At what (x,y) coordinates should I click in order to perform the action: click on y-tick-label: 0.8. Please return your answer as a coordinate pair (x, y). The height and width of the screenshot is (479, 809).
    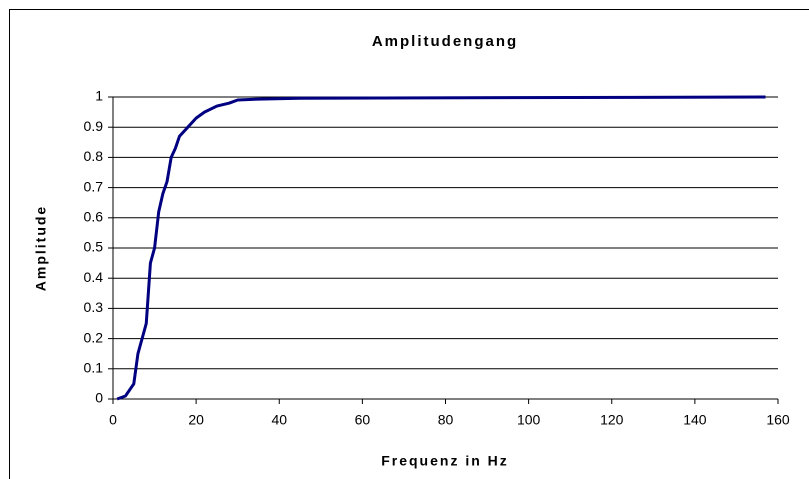
    Looking at the image, I should click on (94, 156).